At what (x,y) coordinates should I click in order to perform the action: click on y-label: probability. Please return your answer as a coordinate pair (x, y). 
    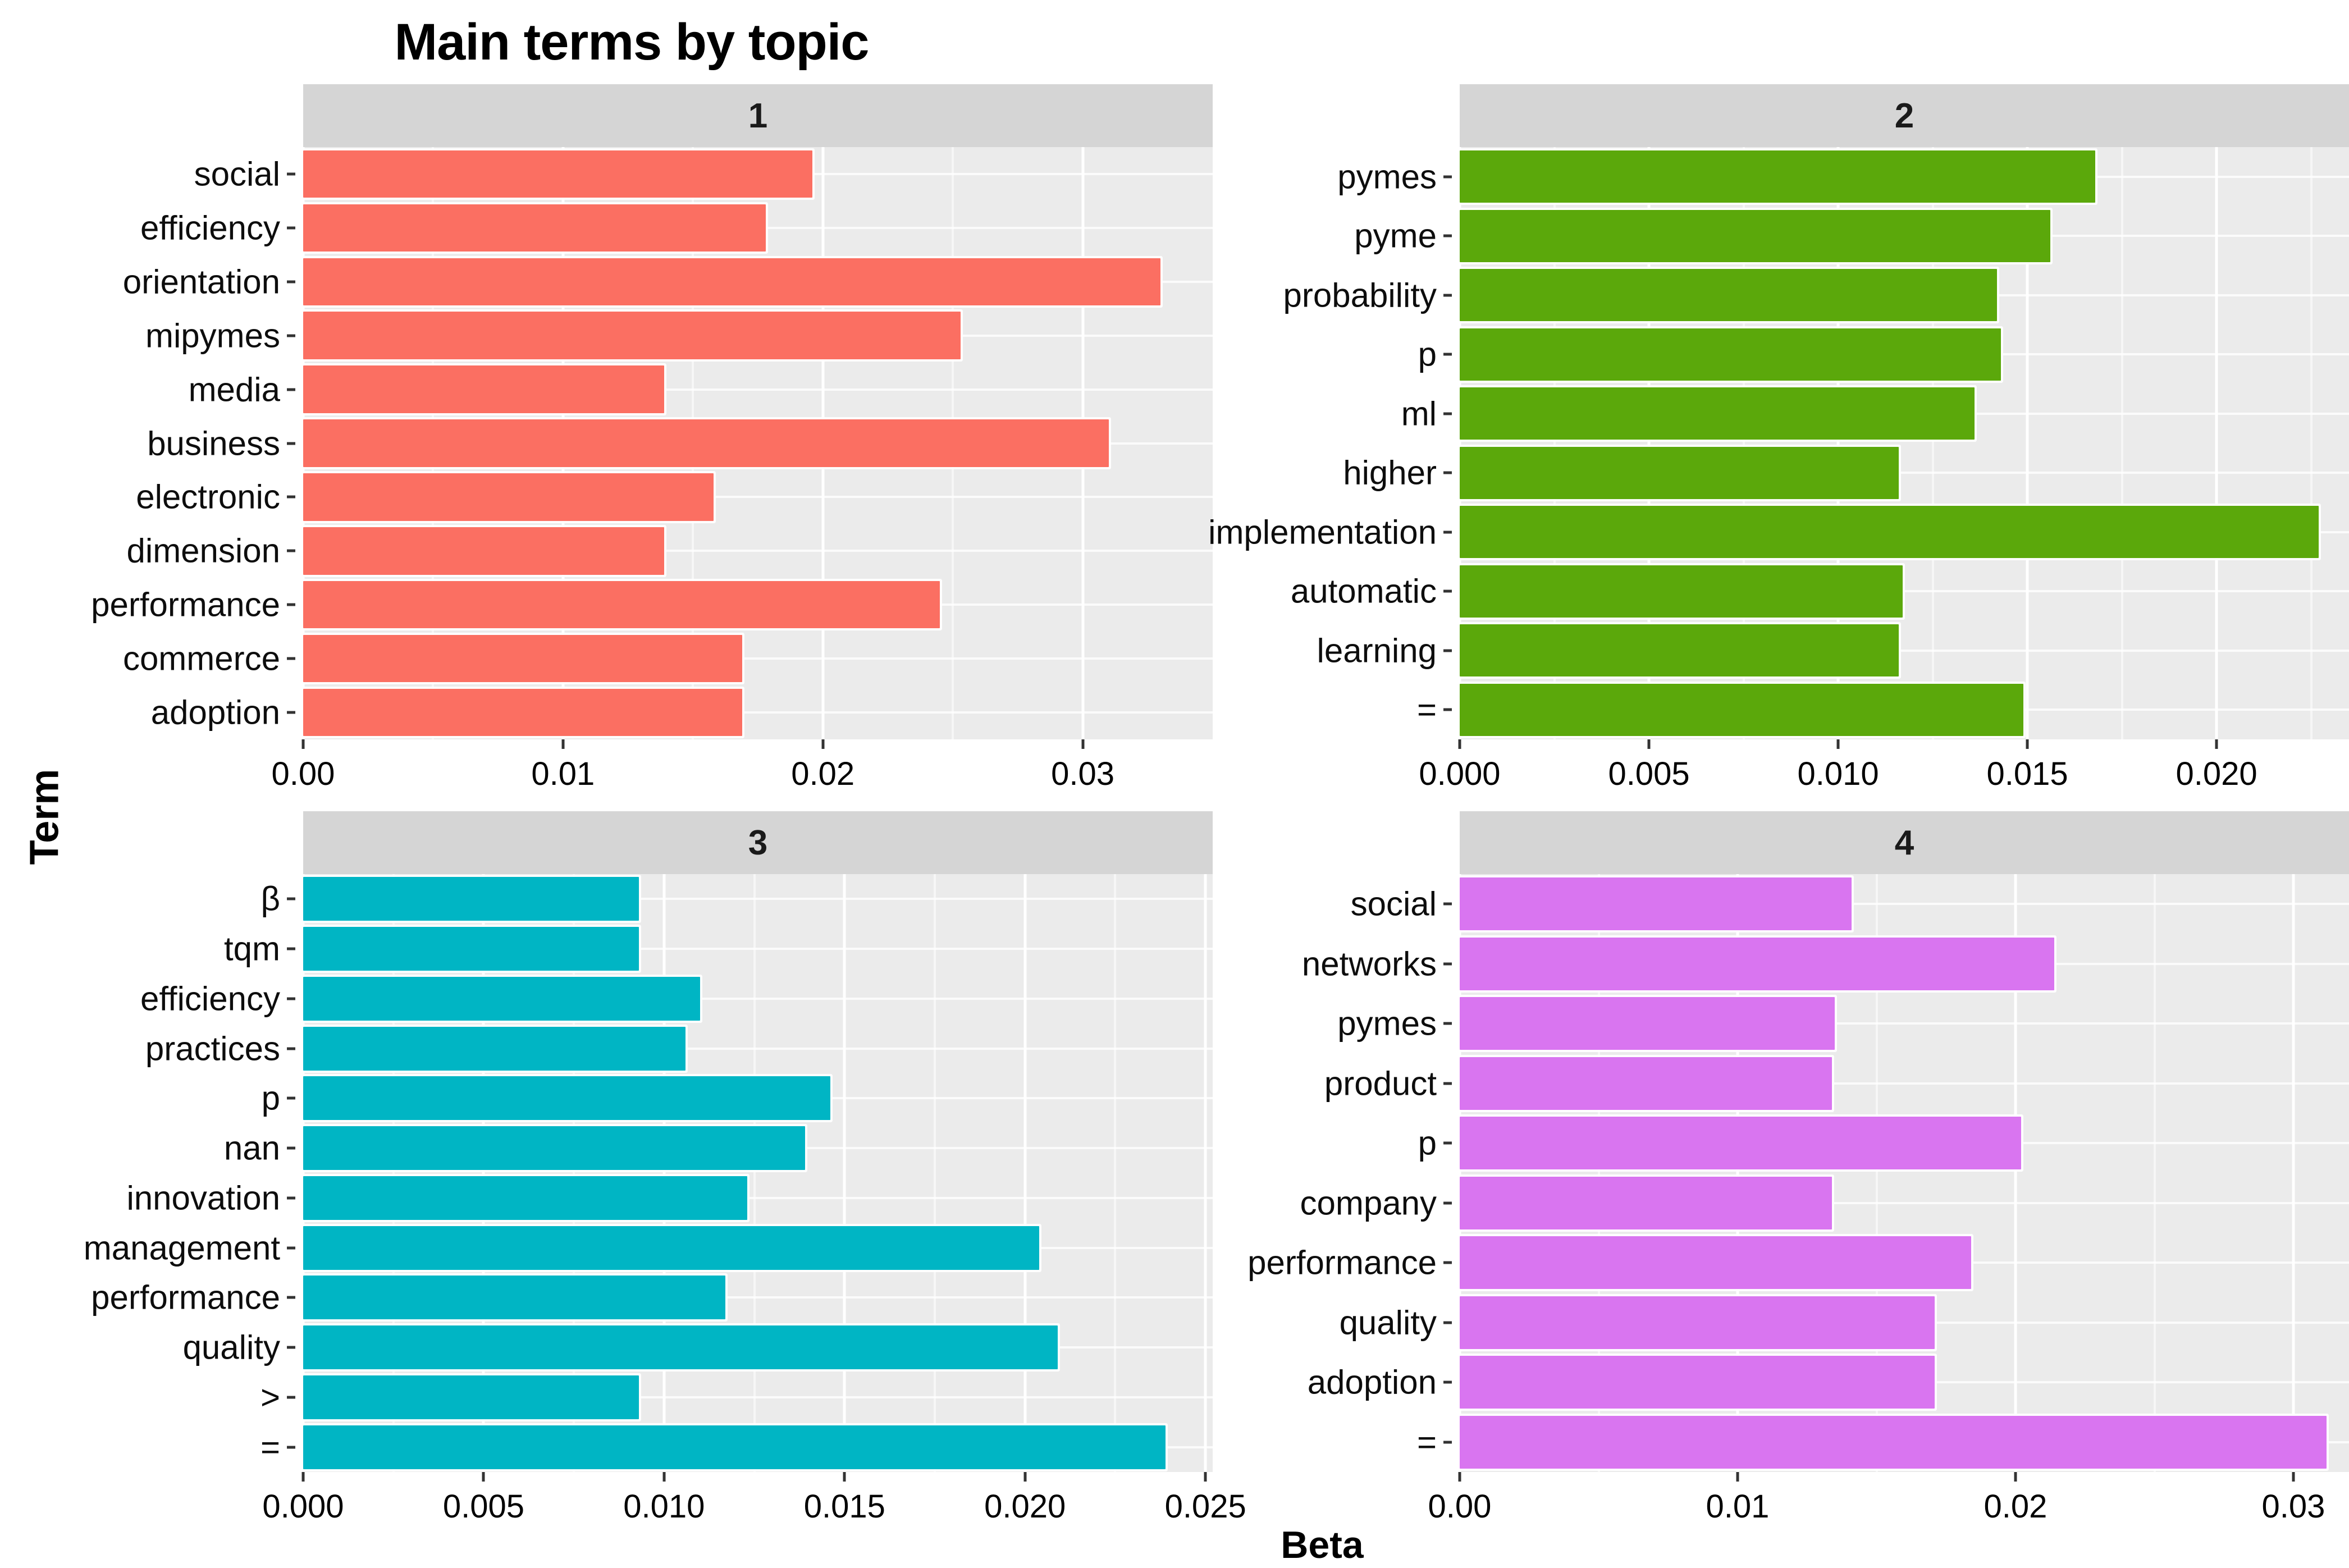
    Looking at the image, I should click on (1367, 295).